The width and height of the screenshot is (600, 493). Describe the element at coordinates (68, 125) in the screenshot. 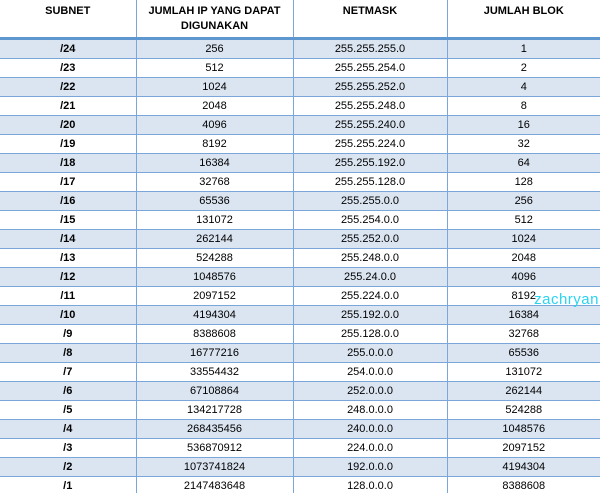

I see `cell-subnet: /20` at that location.